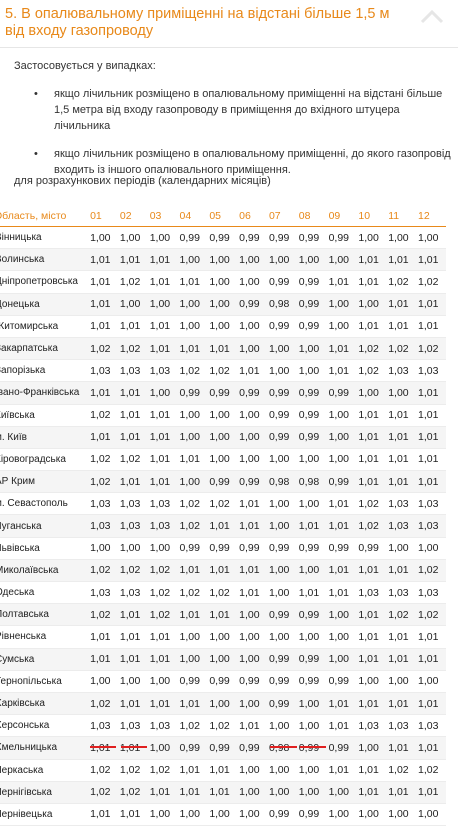 The width and height of the screenshot is (458, 826). I want to click on header-divider, so click(229, 47).